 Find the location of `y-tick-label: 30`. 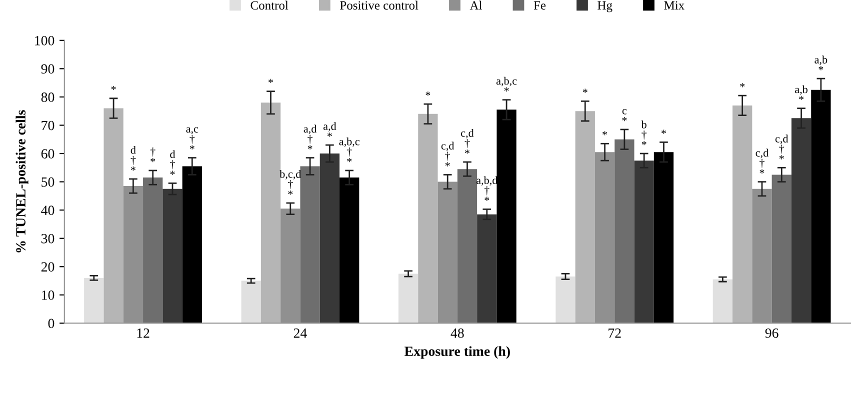

y-tick-label: 30 is located at coordinates (47, 239).